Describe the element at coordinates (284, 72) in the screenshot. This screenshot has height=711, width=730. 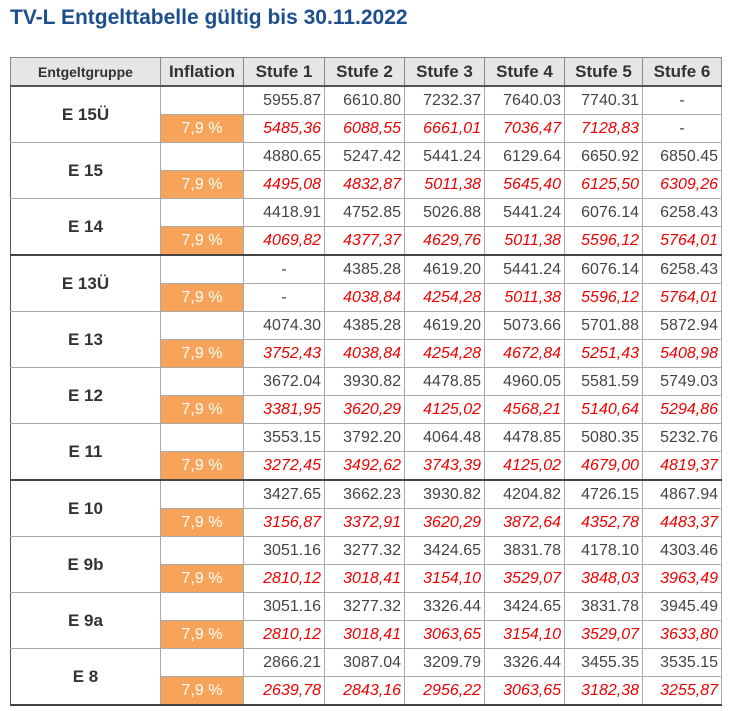
I see `column-header: Stufe 1` at that location.